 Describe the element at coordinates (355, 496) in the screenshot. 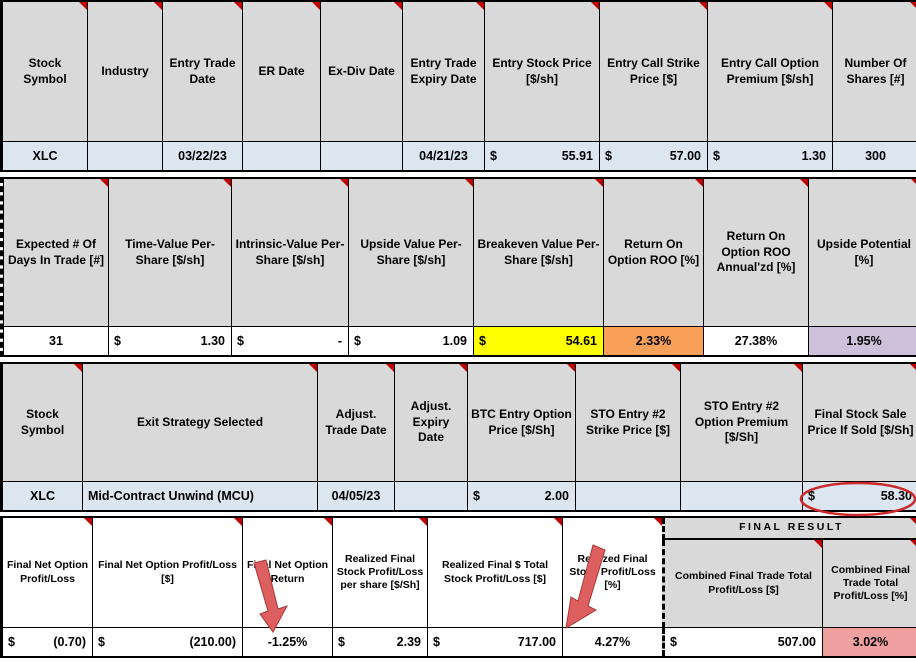

I see `s3-cell-adjust-trade-date: 04/05/23` at that location.